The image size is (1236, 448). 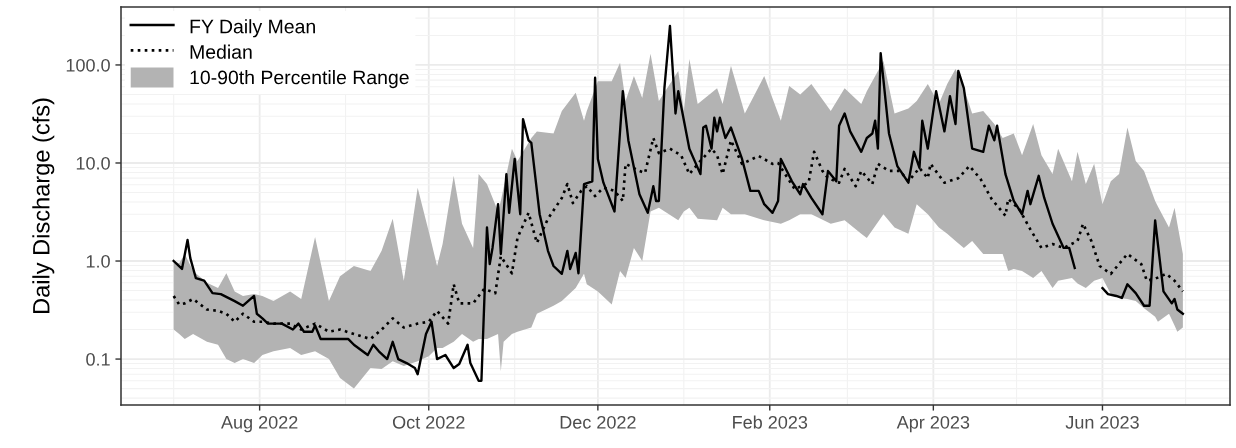 What do you see at coordinates (428, 422) in the screenshot?
I see `x-tick-label: Oct 2022` at bounding box center [428, 422].